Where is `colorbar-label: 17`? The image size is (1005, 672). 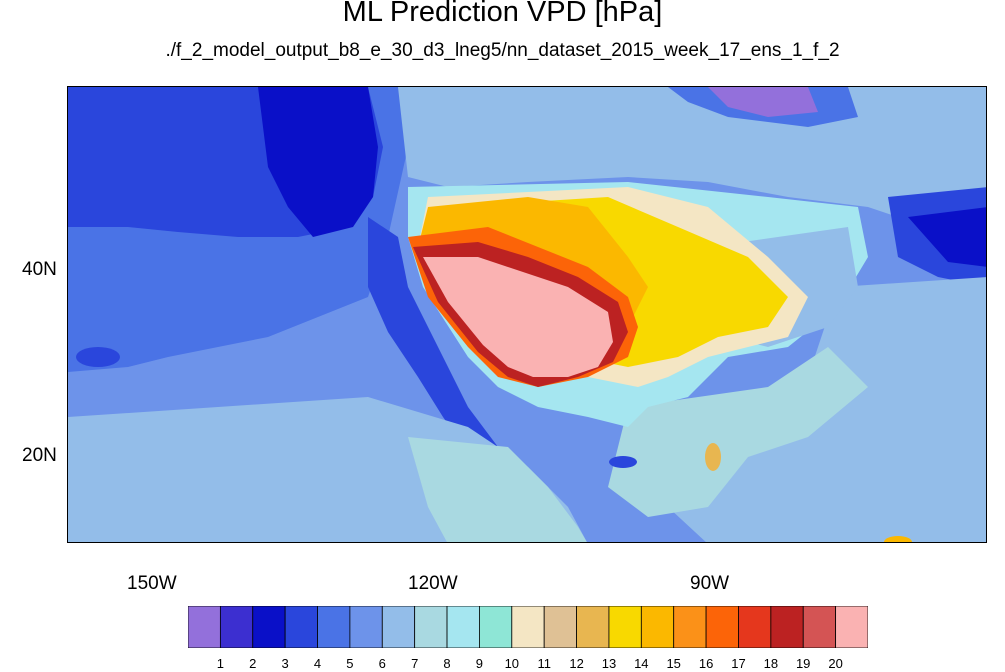 colorbar-label: 17 is located at coordinates (738, 663).